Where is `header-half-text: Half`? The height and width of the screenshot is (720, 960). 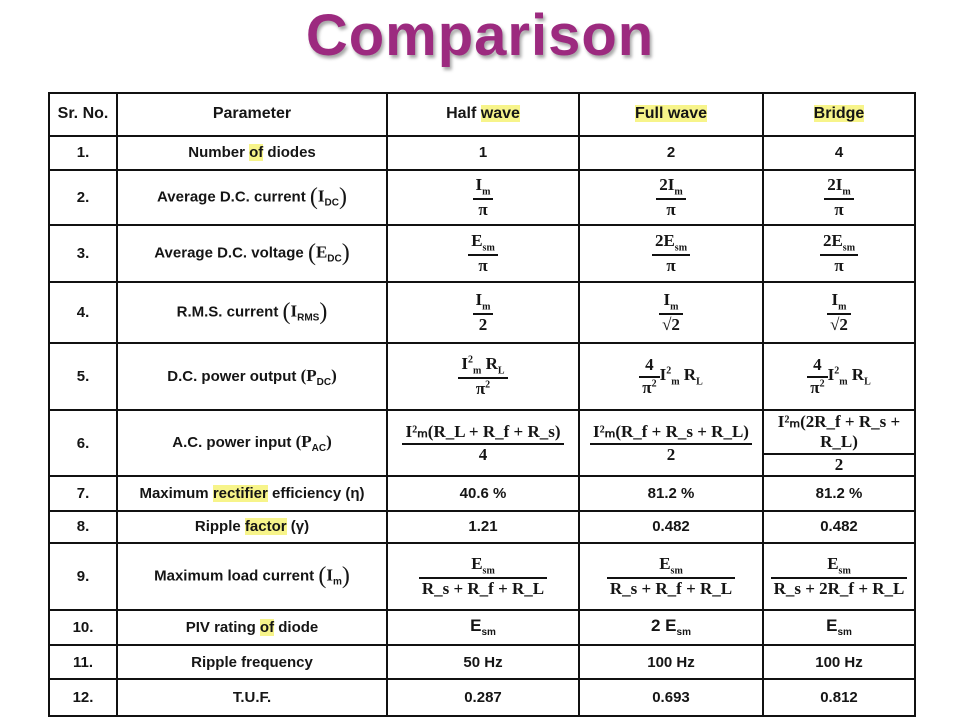
header-half-text: Half is located at coordinates (463, 114).